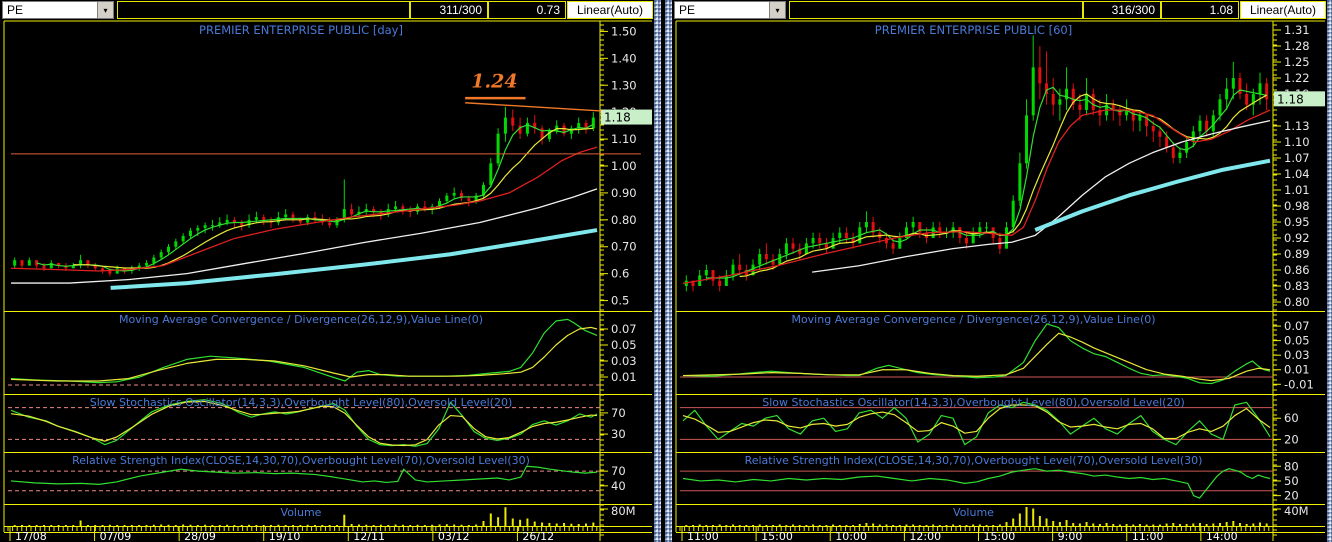 The image size is (1332, 542). What do you see at coordinates (624, 58) in the screenshot?
I see `svg-text: 1.40` at bounding box center [624, 58].